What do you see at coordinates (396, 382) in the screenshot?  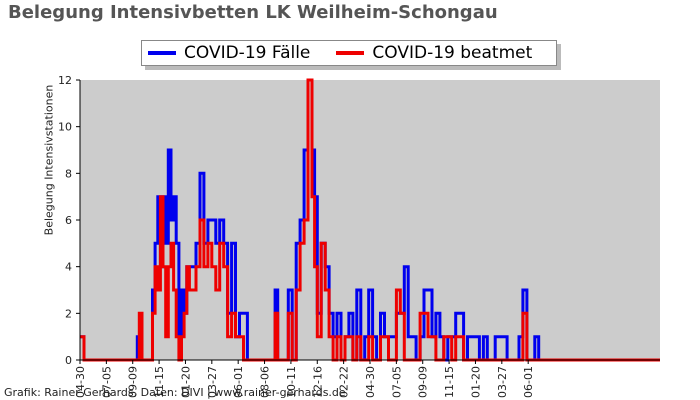 I see `x-tick-label-12: 07-05` at bounding box center [396, 382].